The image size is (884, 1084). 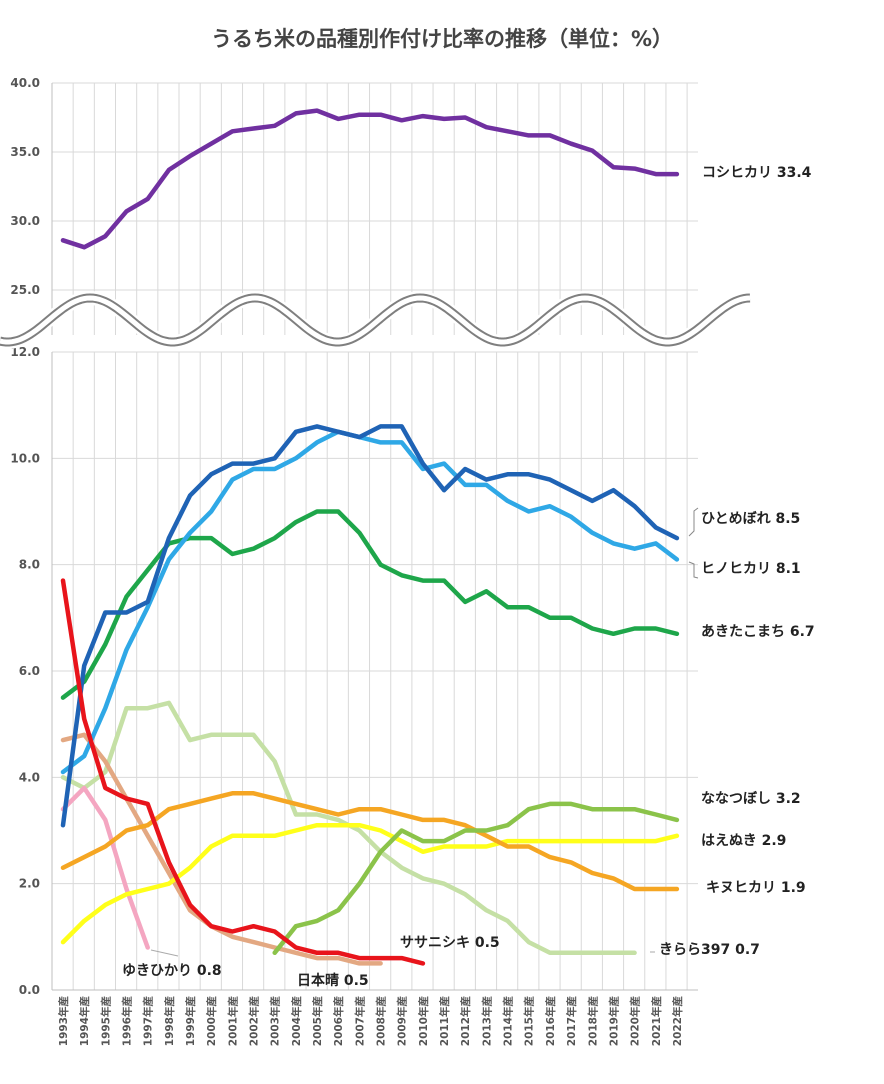 What do you see at coordinates (613, 1021) in the screenshot?
I see `x-tick-label: 2019年産` at bounding box center [613, 1021].